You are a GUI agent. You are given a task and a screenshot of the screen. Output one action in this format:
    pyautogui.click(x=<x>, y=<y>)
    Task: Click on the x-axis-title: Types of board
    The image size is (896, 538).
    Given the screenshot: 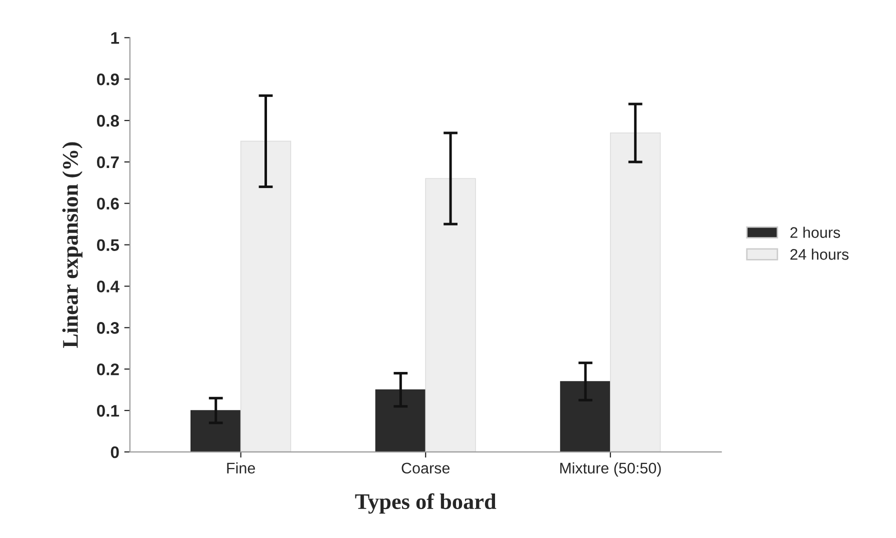 What is the action you would take?
    pyautogui.click(x=425, y=503)
    